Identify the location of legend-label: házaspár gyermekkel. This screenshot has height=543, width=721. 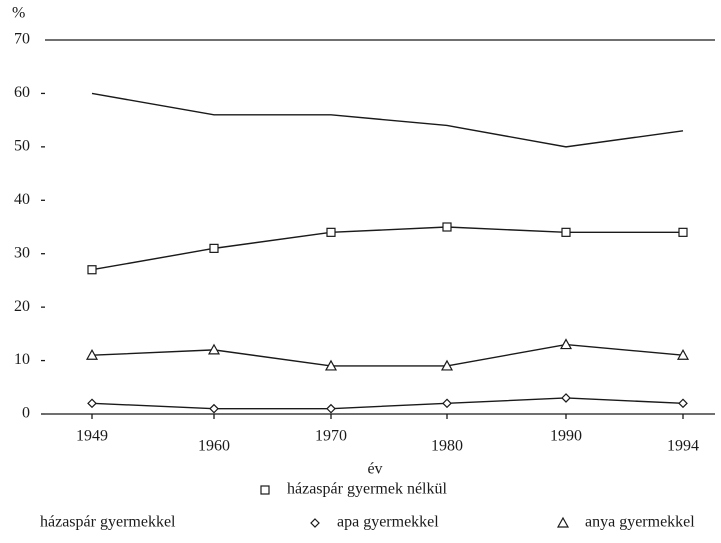
(108, 522).